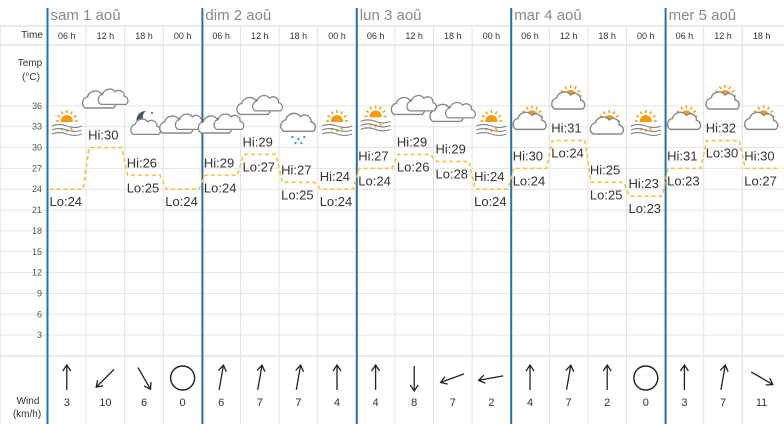 This screenshot has height=424, width=784. I want to click on lo-label: Lo:27, so click(760, 180).